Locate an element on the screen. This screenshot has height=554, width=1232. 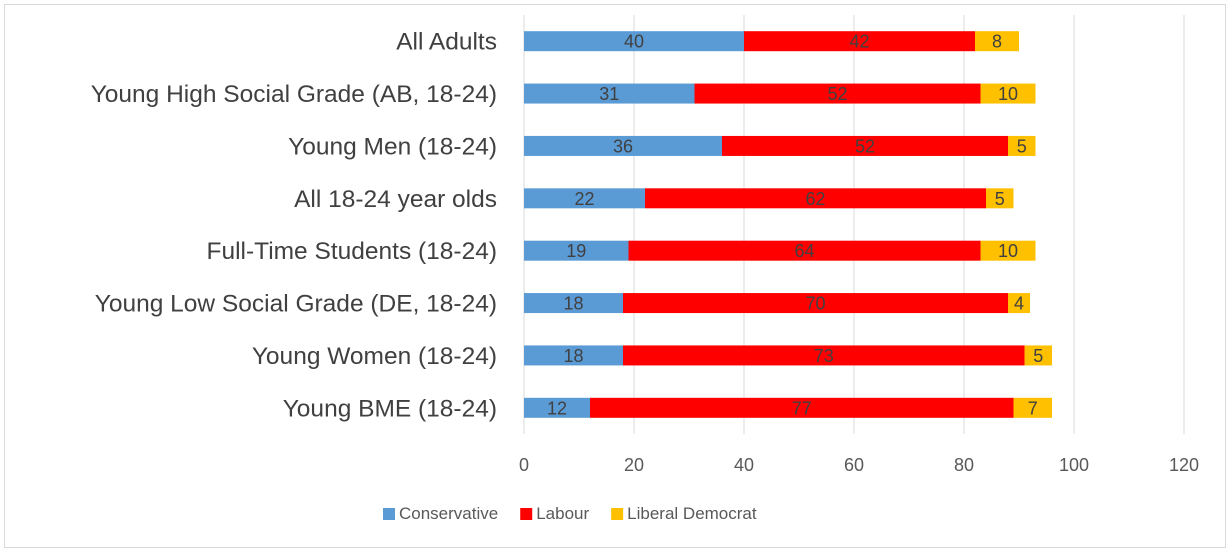
data-label: 70 is located at coordinates (815, 304).